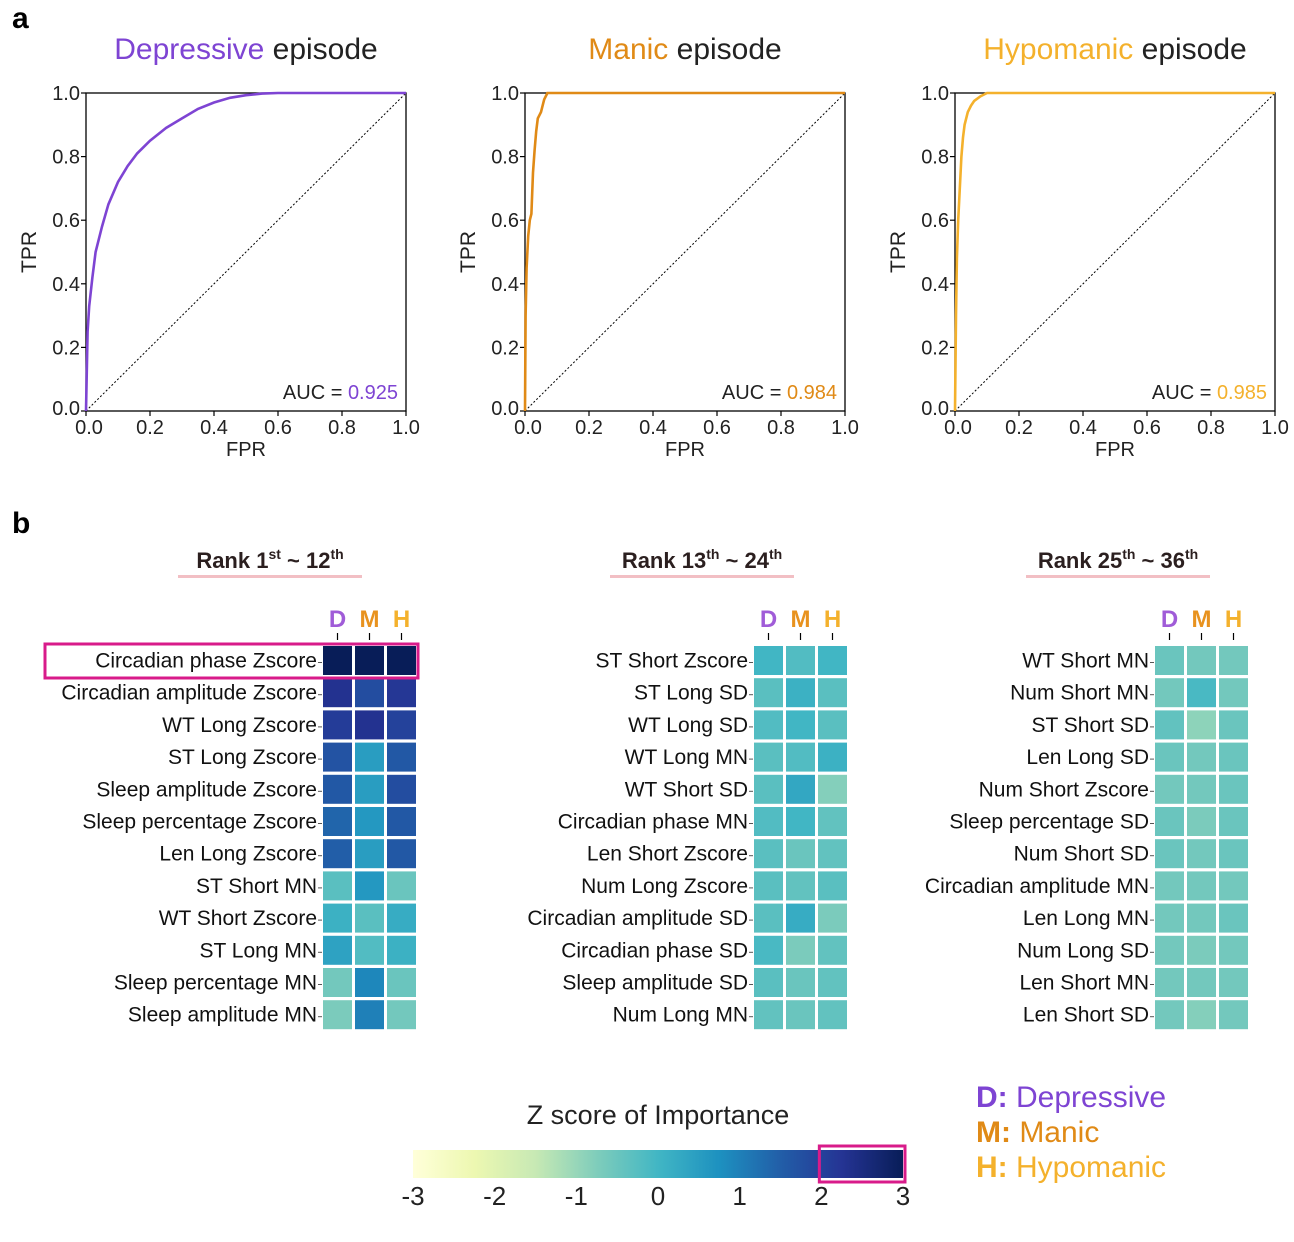 The height and width of the screenshot is (1242, 1294). I want to click on rank-title-part: Rank 1, so click(232, 560).